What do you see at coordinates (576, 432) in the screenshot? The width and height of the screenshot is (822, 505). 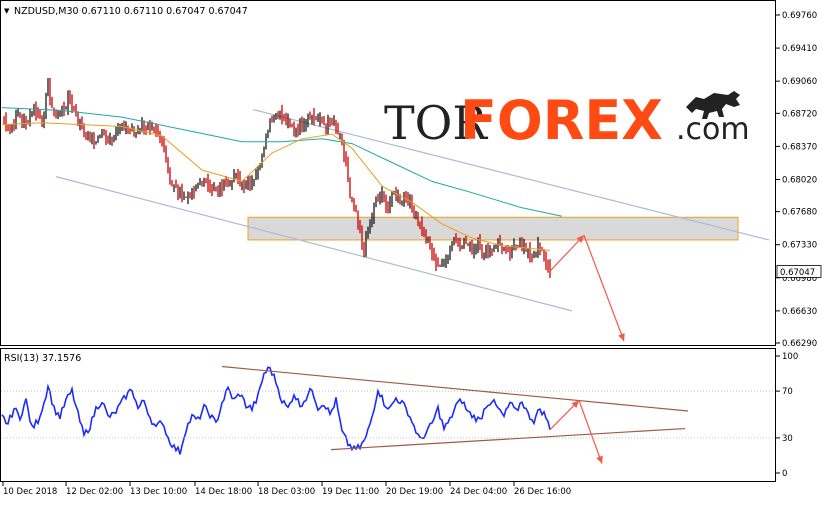 I see `rsi-forecast-arrows` at bounding box center [576, 432].